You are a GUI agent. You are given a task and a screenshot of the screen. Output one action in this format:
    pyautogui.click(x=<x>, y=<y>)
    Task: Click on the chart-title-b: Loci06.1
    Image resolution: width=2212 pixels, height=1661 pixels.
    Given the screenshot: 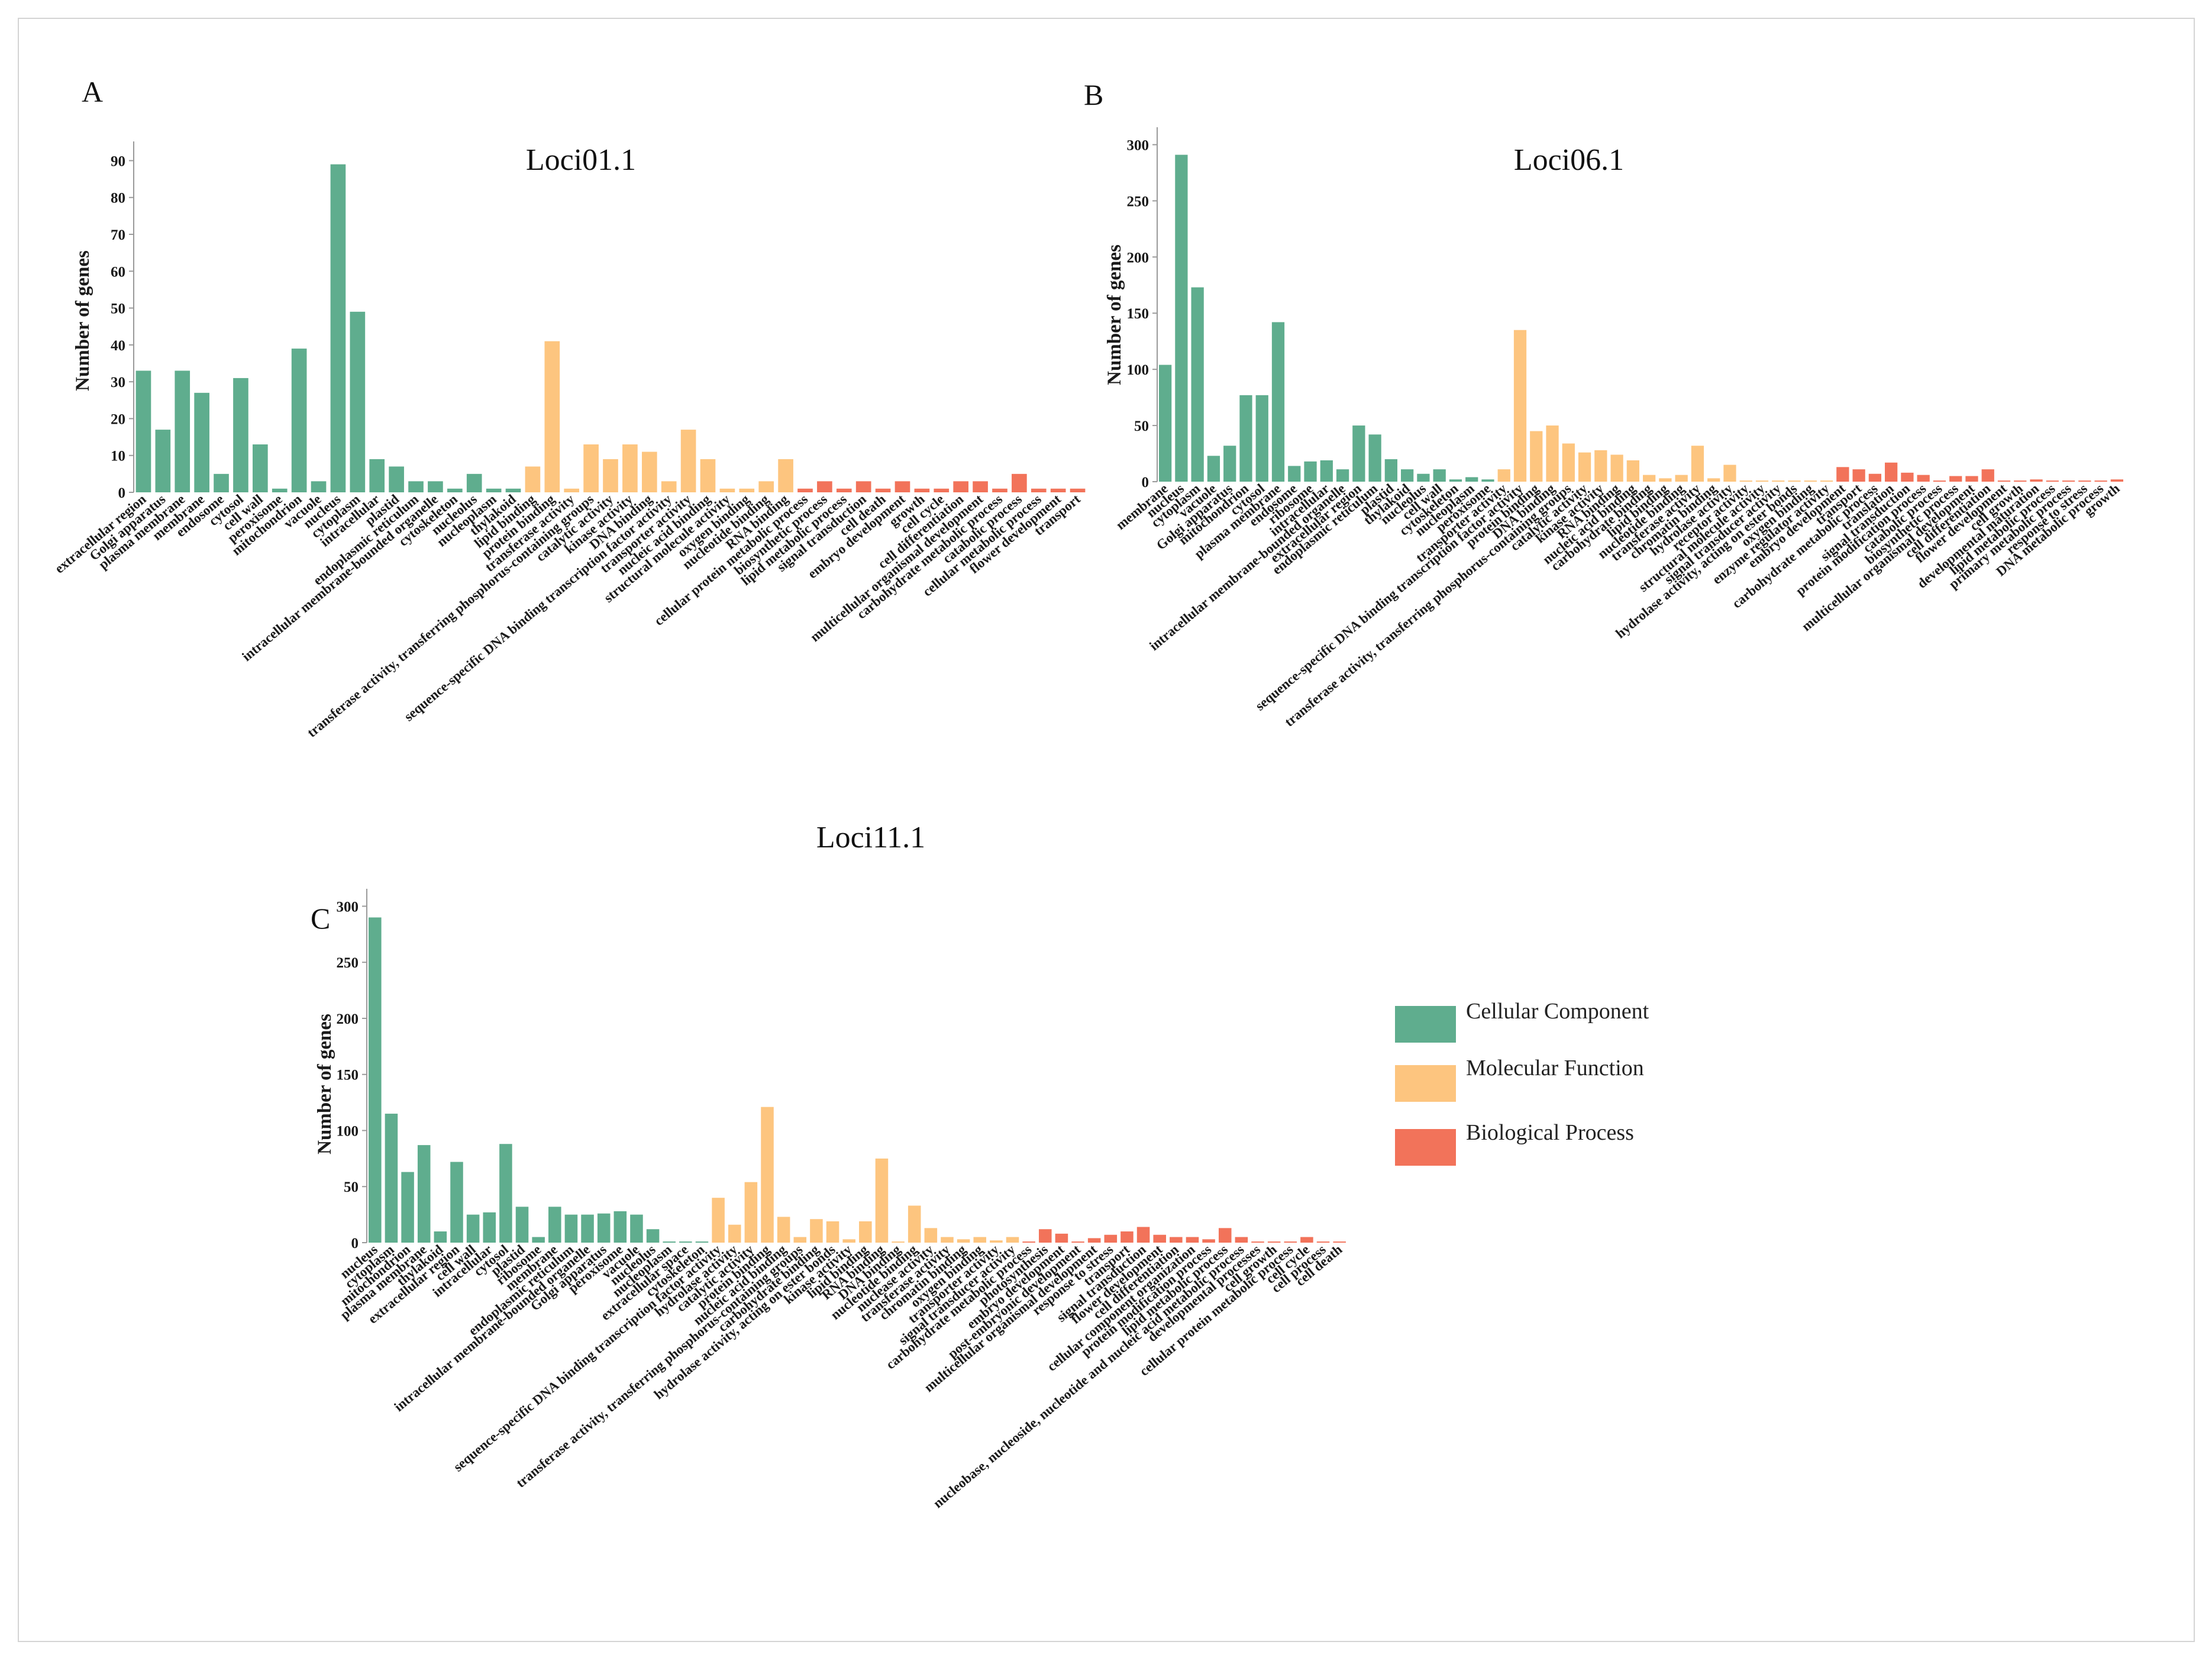 What is the action you would take?
    pyautogui.click(x=1569, y=160)
    